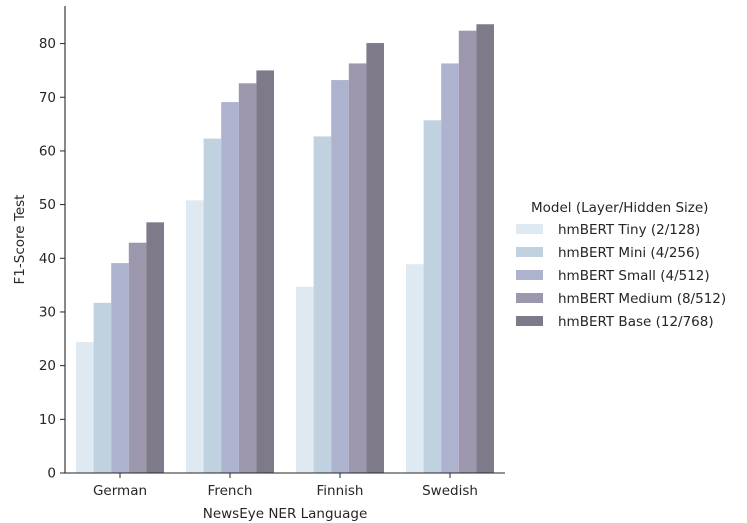  What do you see at coordinates (47, 420) in the screenshot?
I see `y-tick-label: 10` at bounding box center [47, 420].